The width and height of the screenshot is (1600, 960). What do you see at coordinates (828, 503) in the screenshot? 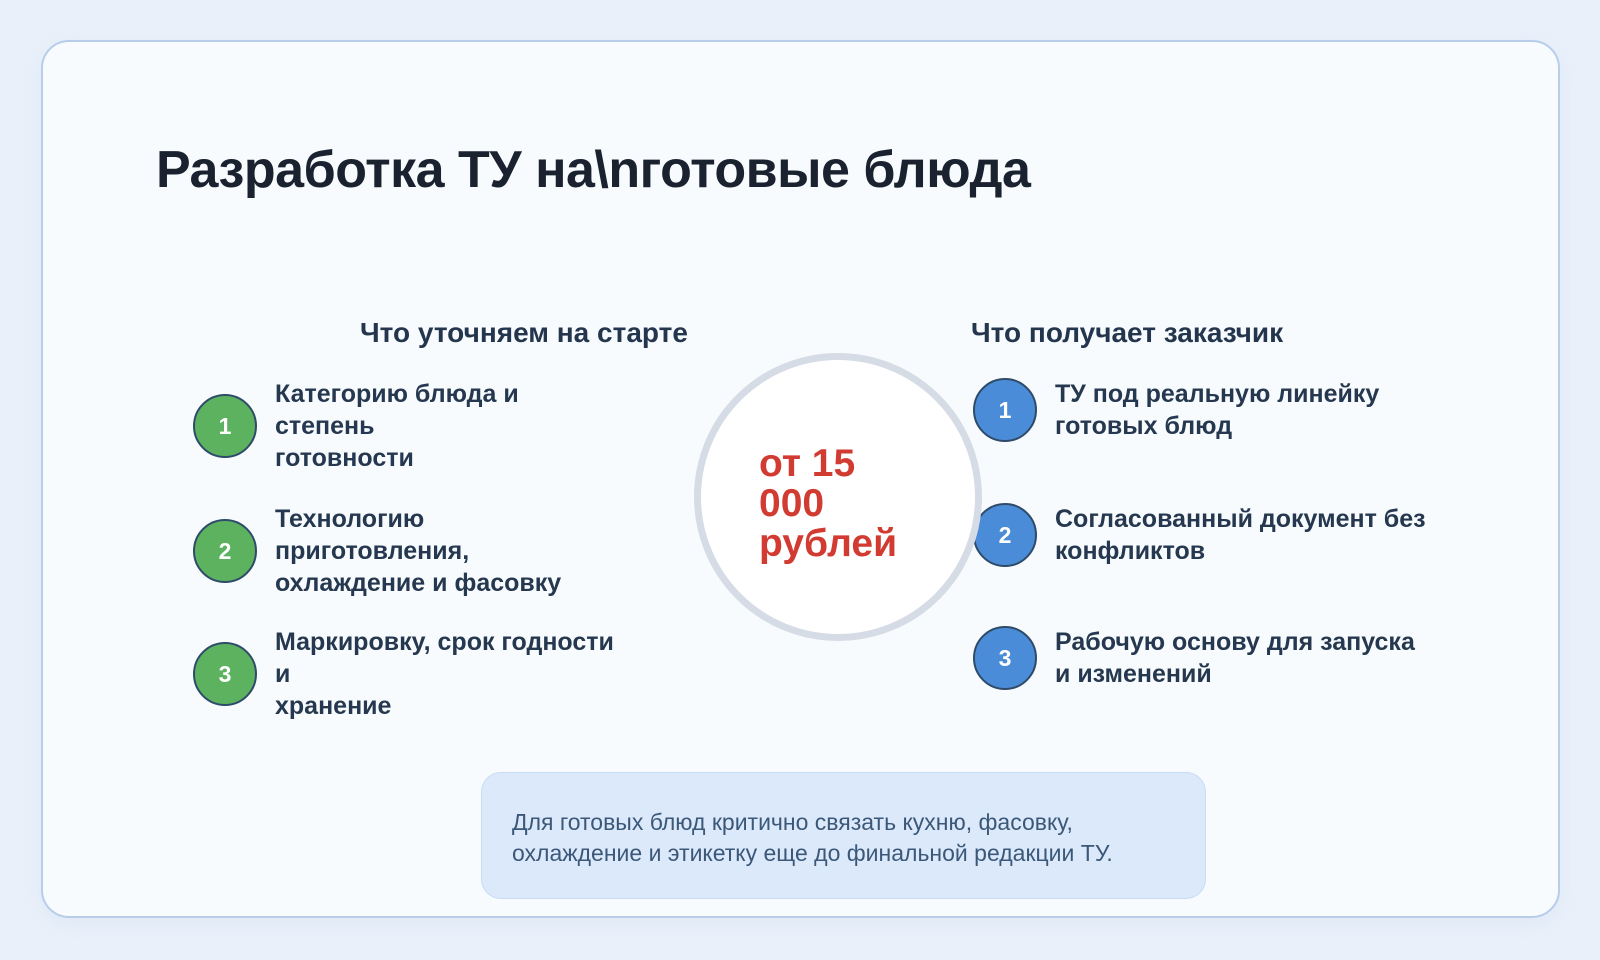
I see `price-text: от 15 000 рублей` at bounding box center [828, 503].